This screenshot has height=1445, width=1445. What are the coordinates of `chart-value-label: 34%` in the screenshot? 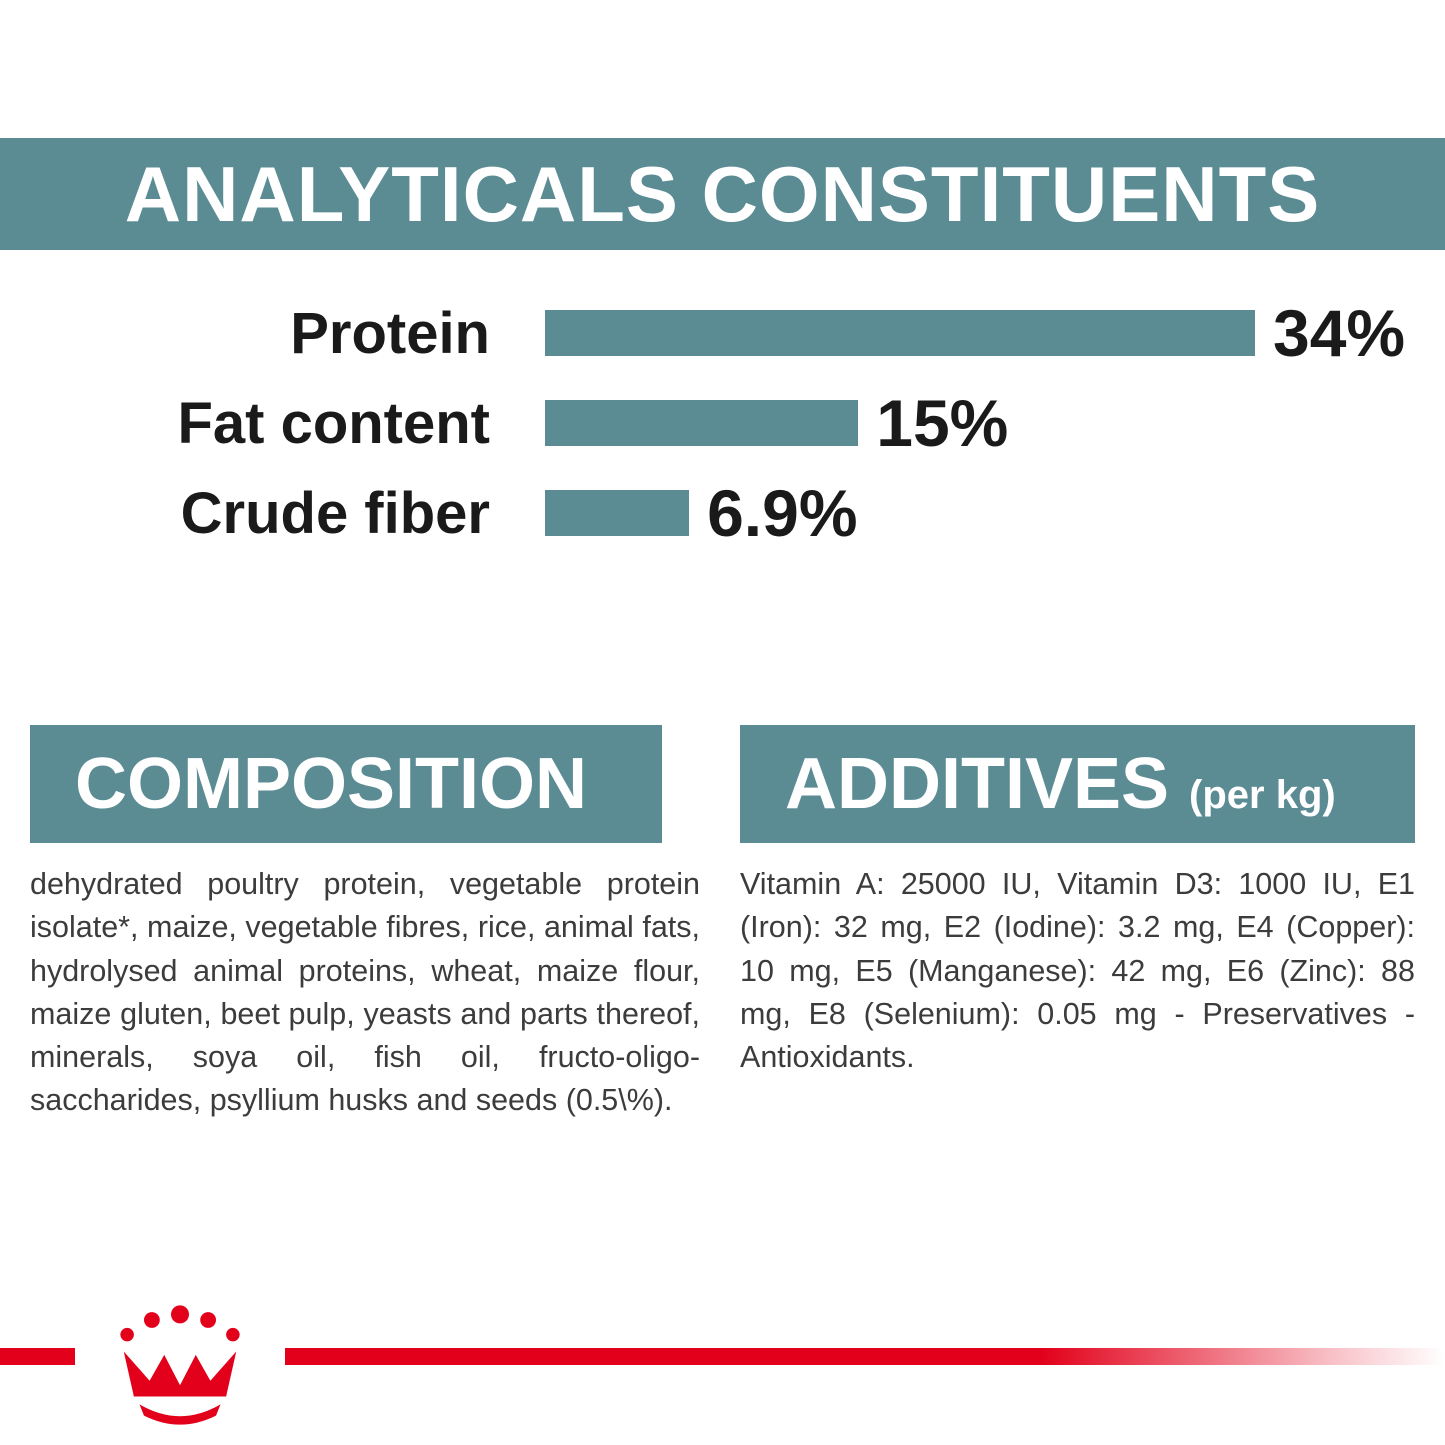 It's located at (1339, 333).